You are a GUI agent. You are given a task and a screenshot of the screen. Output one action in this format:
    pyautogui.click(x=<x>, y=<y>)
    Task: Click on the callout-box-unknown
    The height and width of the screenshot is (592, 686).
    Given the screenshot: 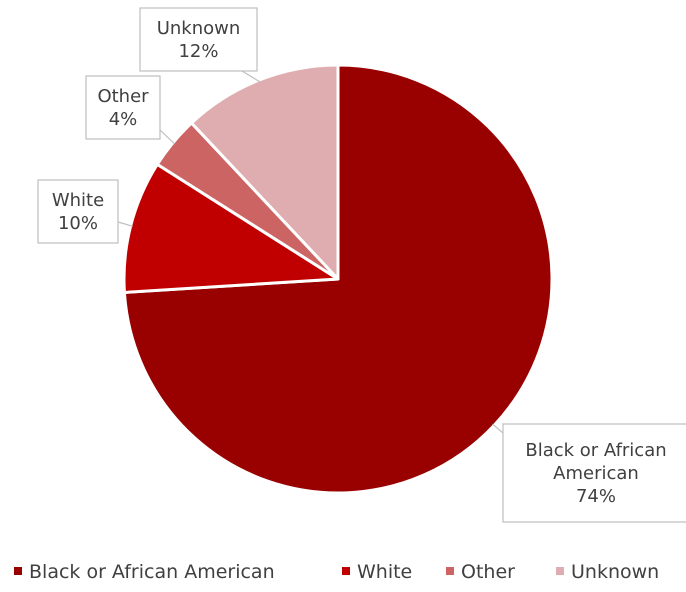 What is the action you would take?
    pyautogui.click(x=198, y=39)
    